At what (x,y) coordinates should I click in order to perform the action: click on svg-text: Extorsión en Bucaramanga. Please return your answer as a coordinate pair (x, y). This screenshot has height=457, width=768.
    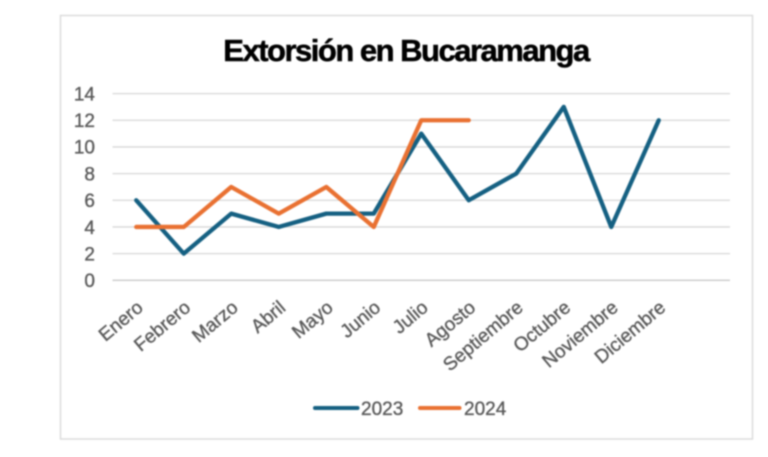
    Looking at the image, I should click on (407, 50).